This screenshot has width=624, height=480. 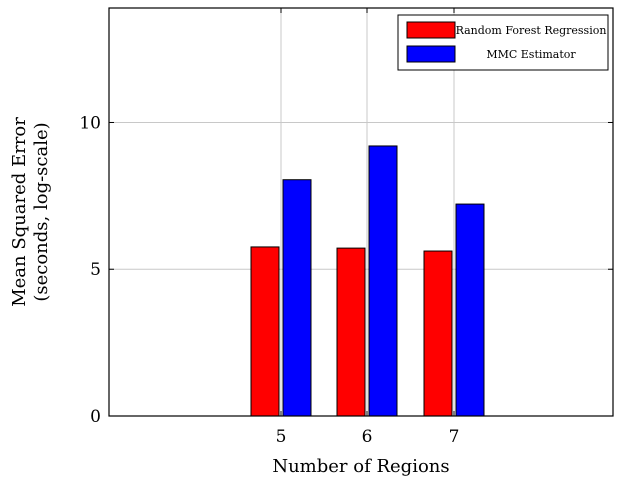 I want to click on y-tick-label: 0, so click(x=95, y=417).